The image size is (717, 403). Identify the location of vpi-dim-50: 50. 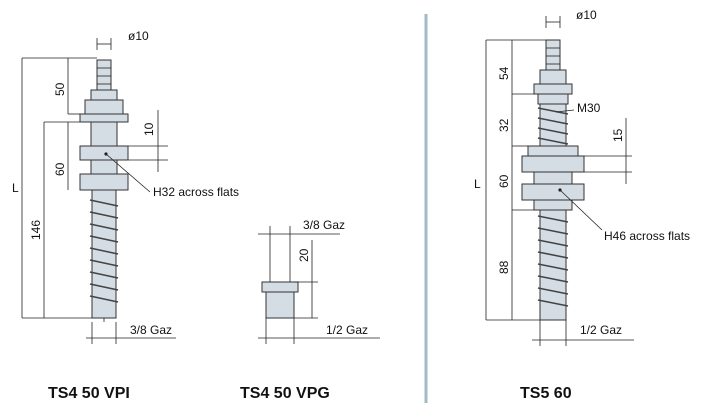
(60, 89).